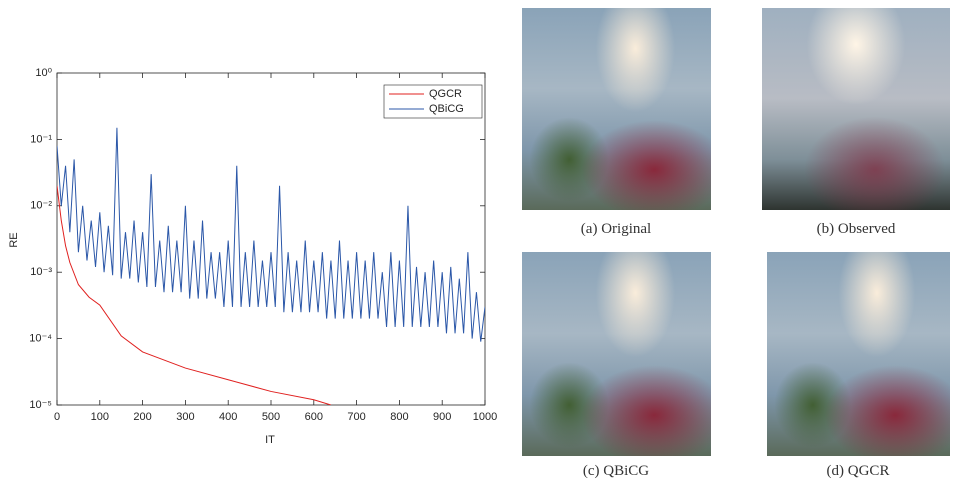 The image size is (959, 482). Describe the element at coordinates (40, 405) in the screenshot. I see `y-tick-label: 10⁻⁵` at that location.